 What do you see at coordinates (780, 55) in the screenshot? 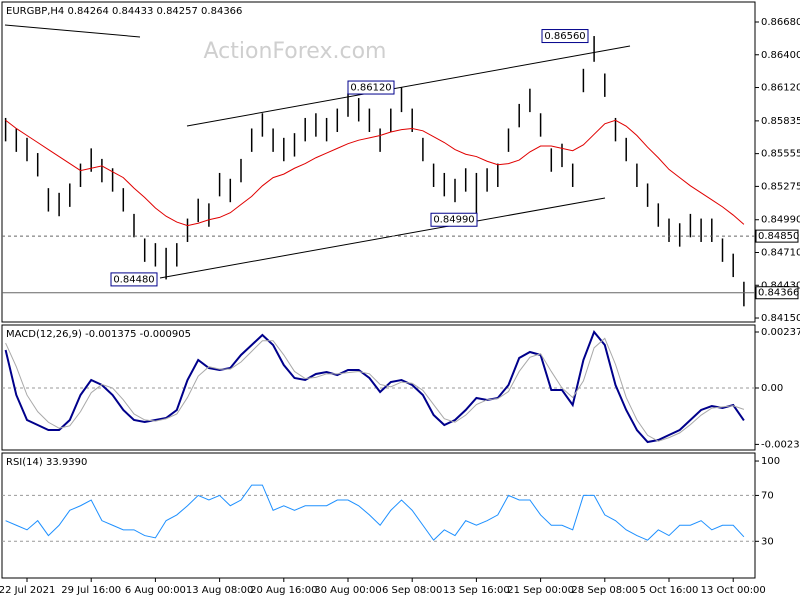
I see `y-tick-label: 0.86400` at bounding box center [780, 55].